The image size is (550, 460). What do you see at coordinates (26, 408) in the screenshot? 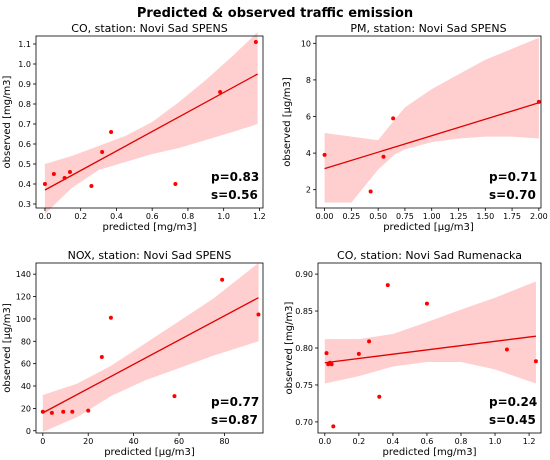
I see `y-tick-label: 20` at bounding box center [26, 408].